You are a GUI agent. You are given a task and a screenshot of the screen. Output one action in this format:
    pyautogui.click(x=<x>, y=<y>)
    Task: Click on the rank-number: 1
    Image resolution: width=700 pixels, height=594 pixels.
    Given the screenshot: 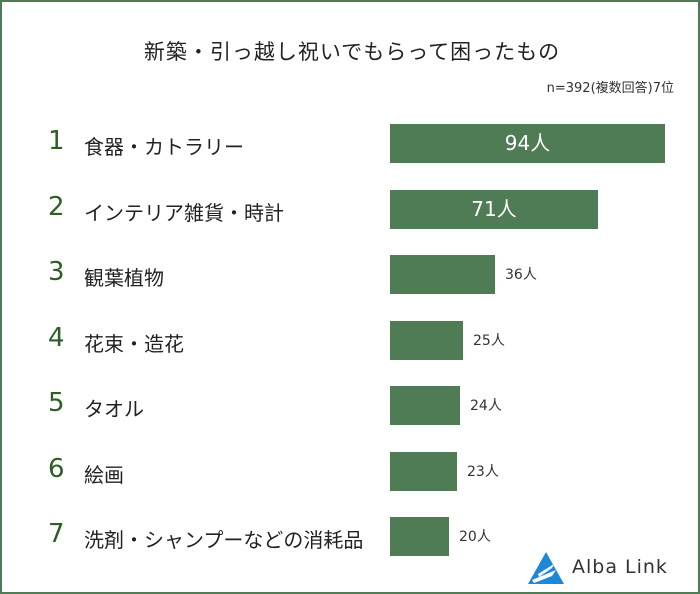 What is the action you would take?
    pyautogui.click(x=56, y=141)
    